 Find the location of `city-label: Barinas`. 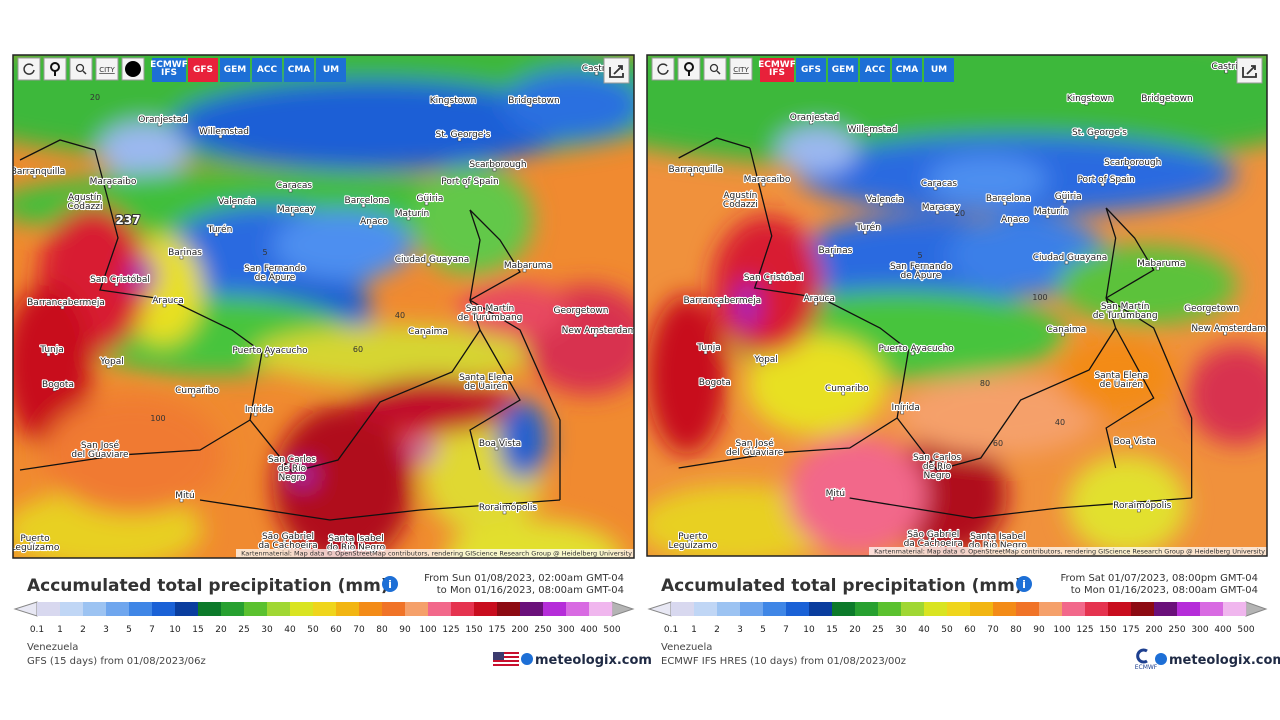

city-label: Barinas is located at coordinates (835, 251).